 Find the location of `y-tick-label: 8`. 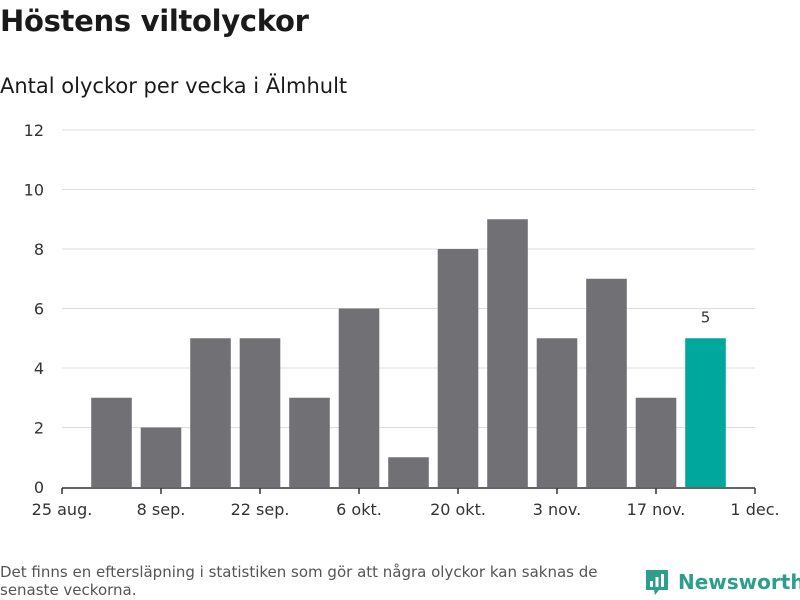

y-tick-label: 8 is located at coordinates (39, 249).